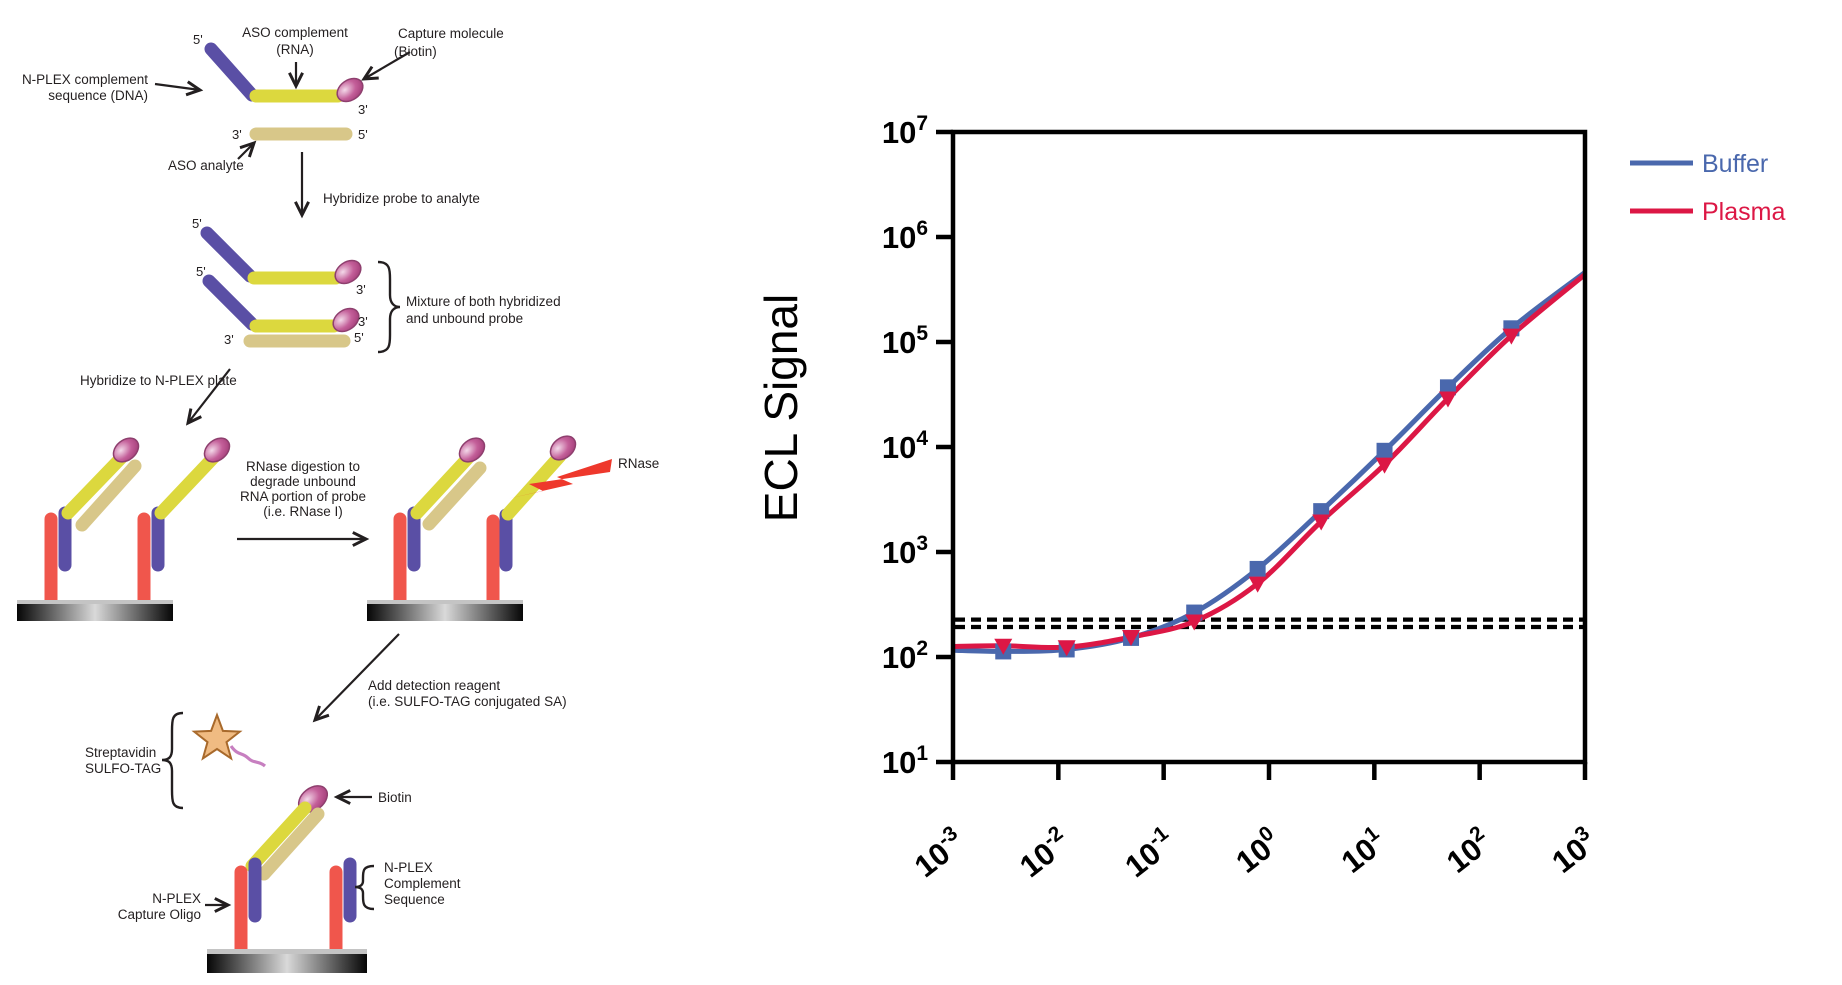  I want to click on capture-molecule-arrow, so click(386, 66).